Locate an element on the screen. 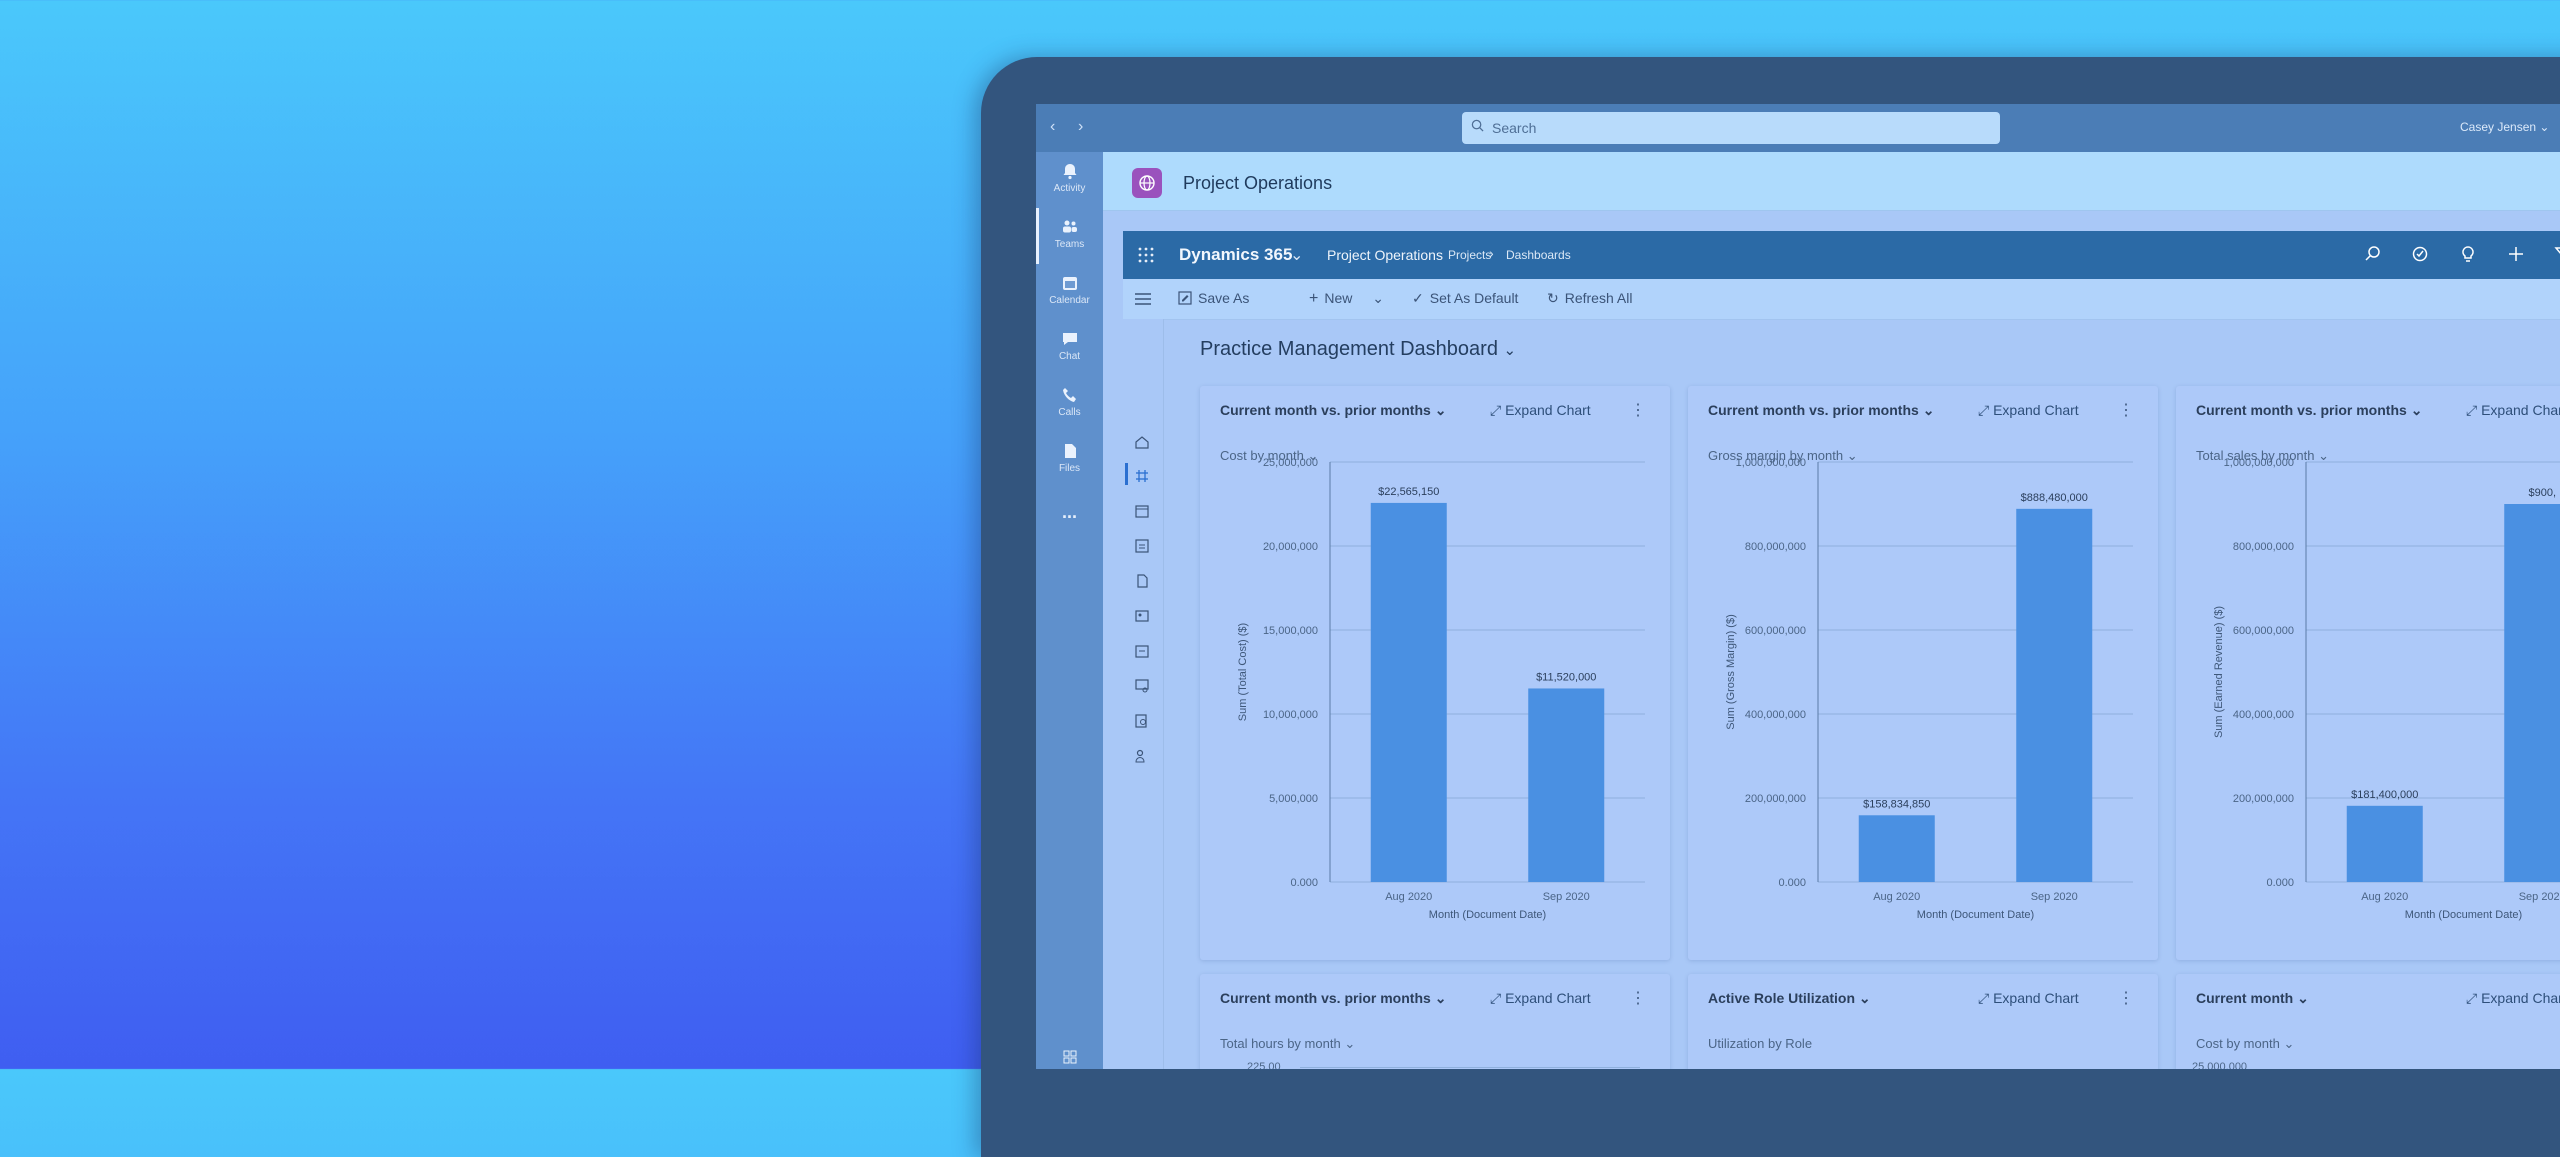 The width and height of the screenshot is (2560, 1157). y-tick-label: 400,000,000 is located at coordinates (2263, 715).